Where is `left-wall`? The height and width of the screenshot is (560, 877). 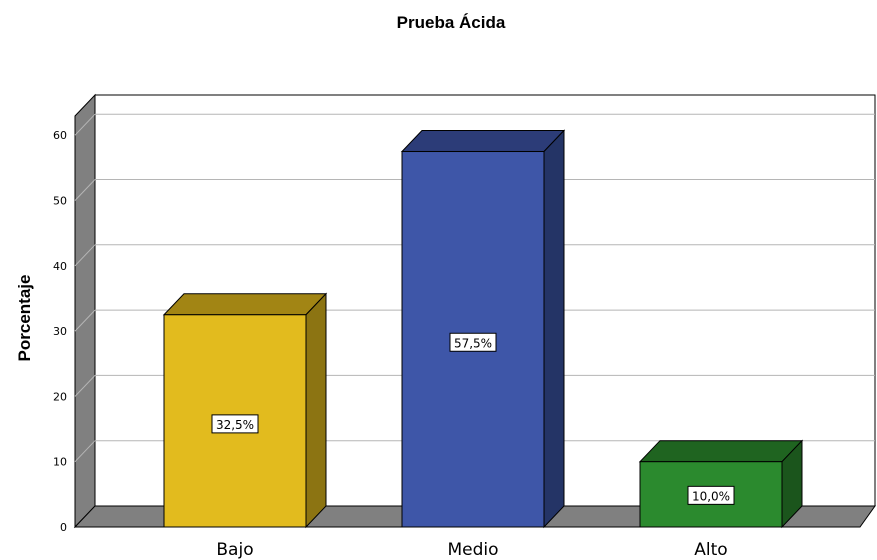
left-wall is located at coordinates (85, 311).